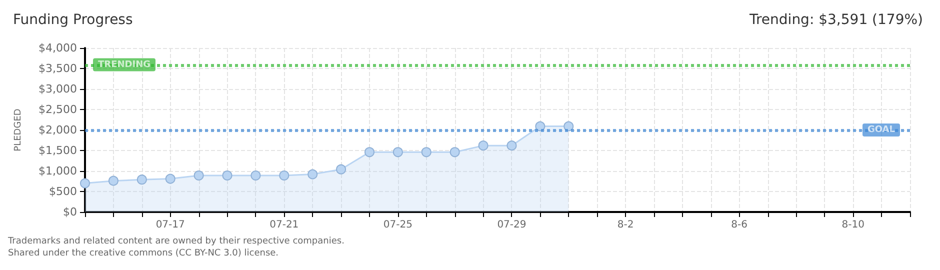 The width and height of the screenshot is (940, 270). I want to click on ref-line-label: GOAL, so click(882, 130).